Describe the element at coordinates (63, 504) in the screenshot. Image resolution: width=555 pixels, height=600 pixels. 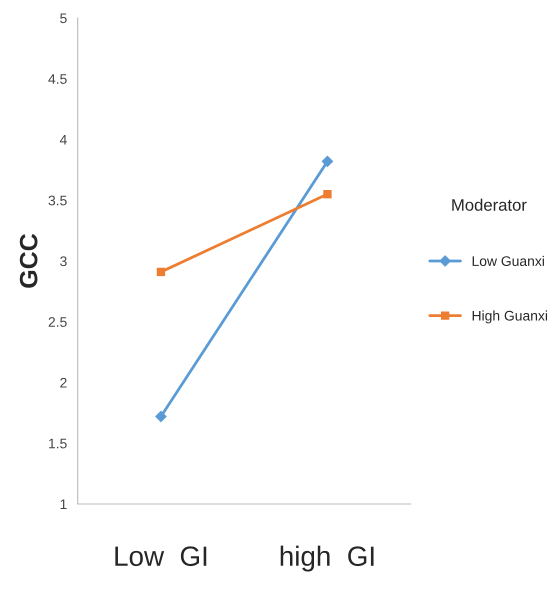
I see `y-tick-label: 1` at that location.